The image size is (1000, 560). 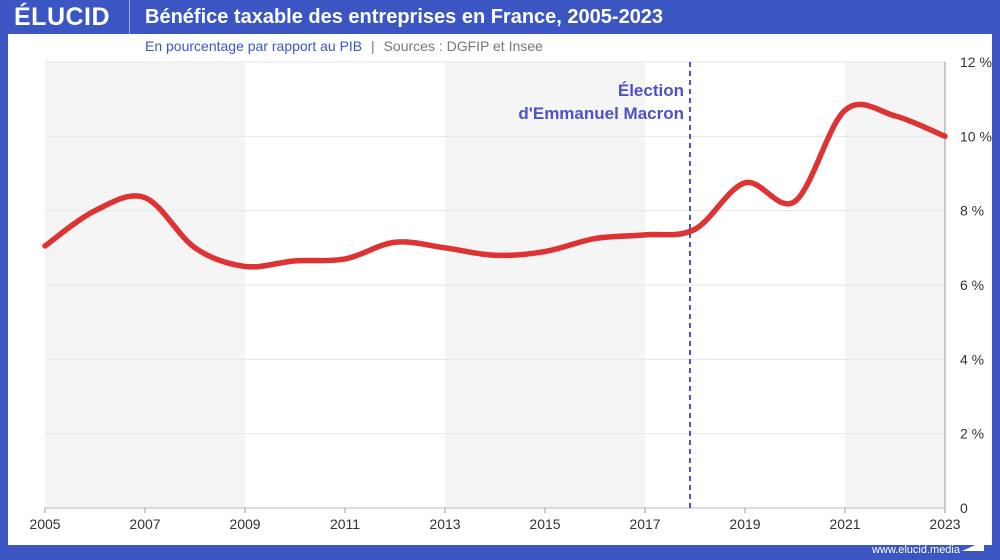 I want to click on elucid-logo: ÉLUCID, so click(x=62, y=17).